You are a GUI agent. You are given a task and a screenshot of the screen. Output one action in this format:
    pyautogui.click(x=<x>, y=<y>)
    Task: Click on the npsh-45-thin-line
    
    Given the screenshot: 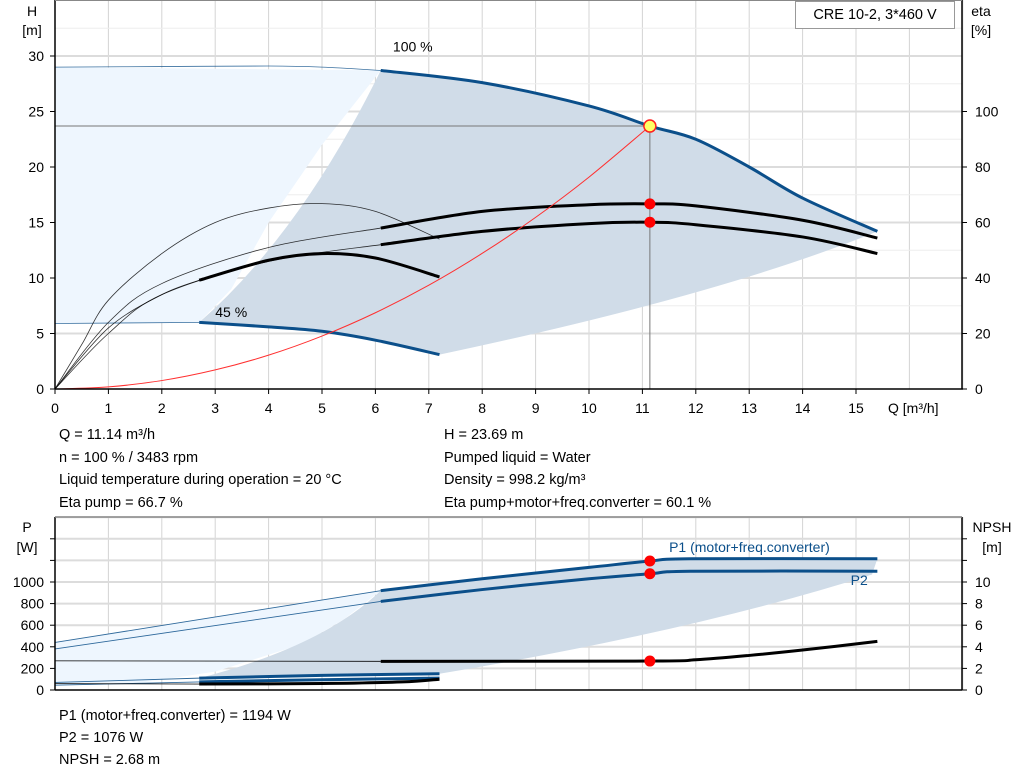 What is the action you would take?
    pyautogui.click(x=127, y=684)
    